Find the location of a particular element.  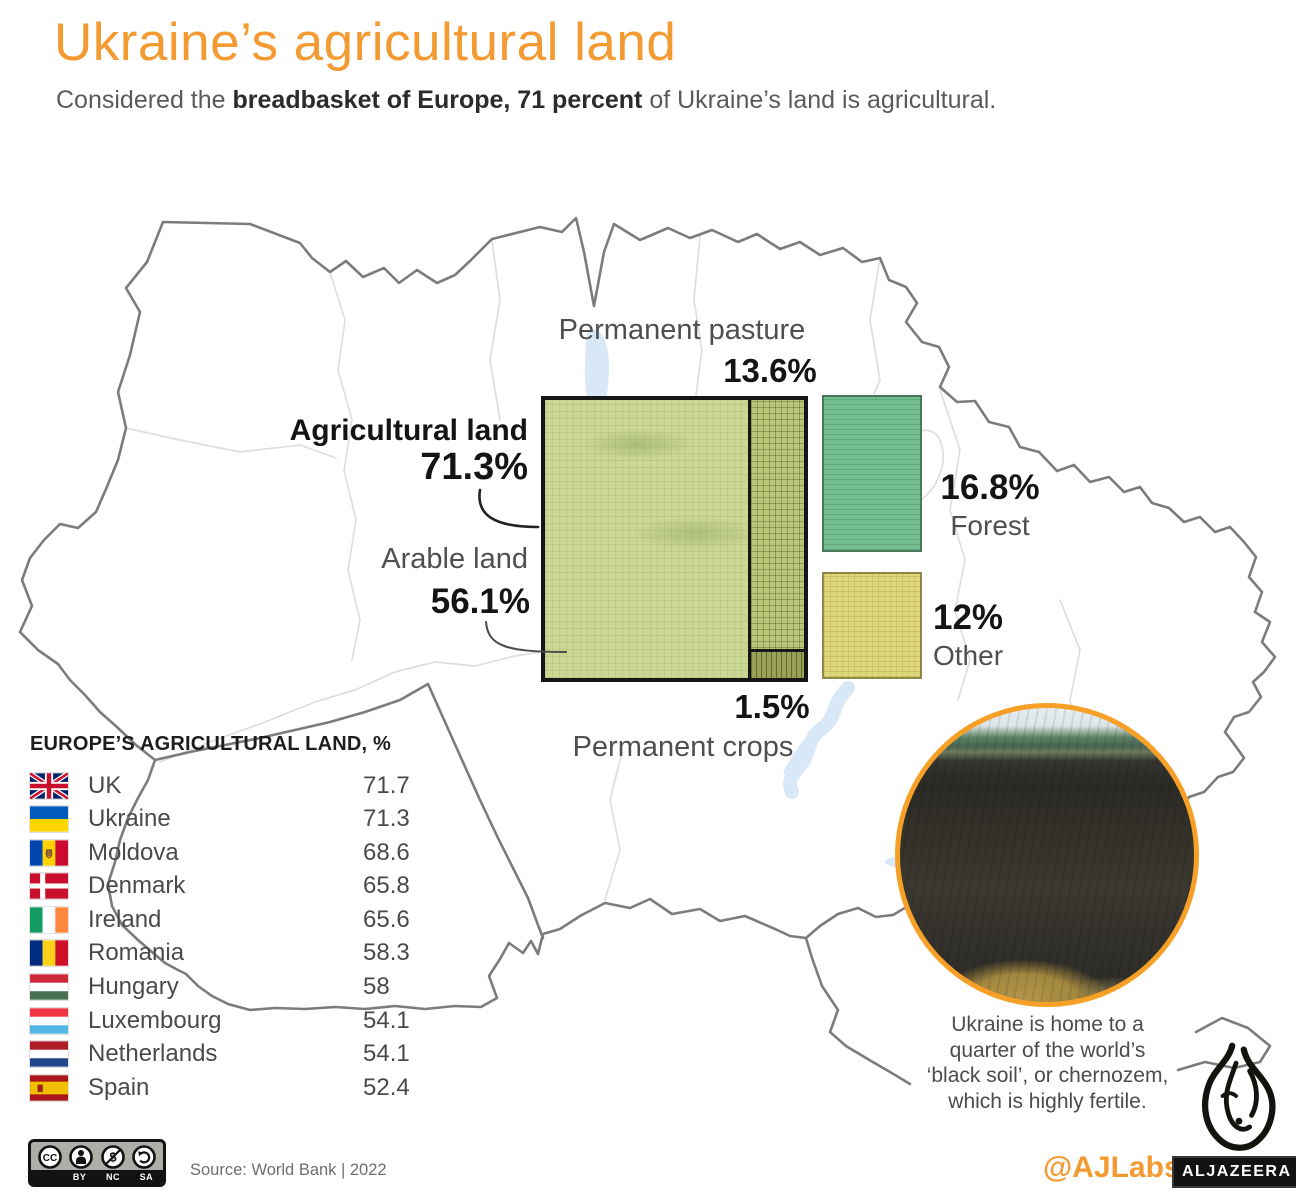

other-label: Other is located at coordinates (968, 655).